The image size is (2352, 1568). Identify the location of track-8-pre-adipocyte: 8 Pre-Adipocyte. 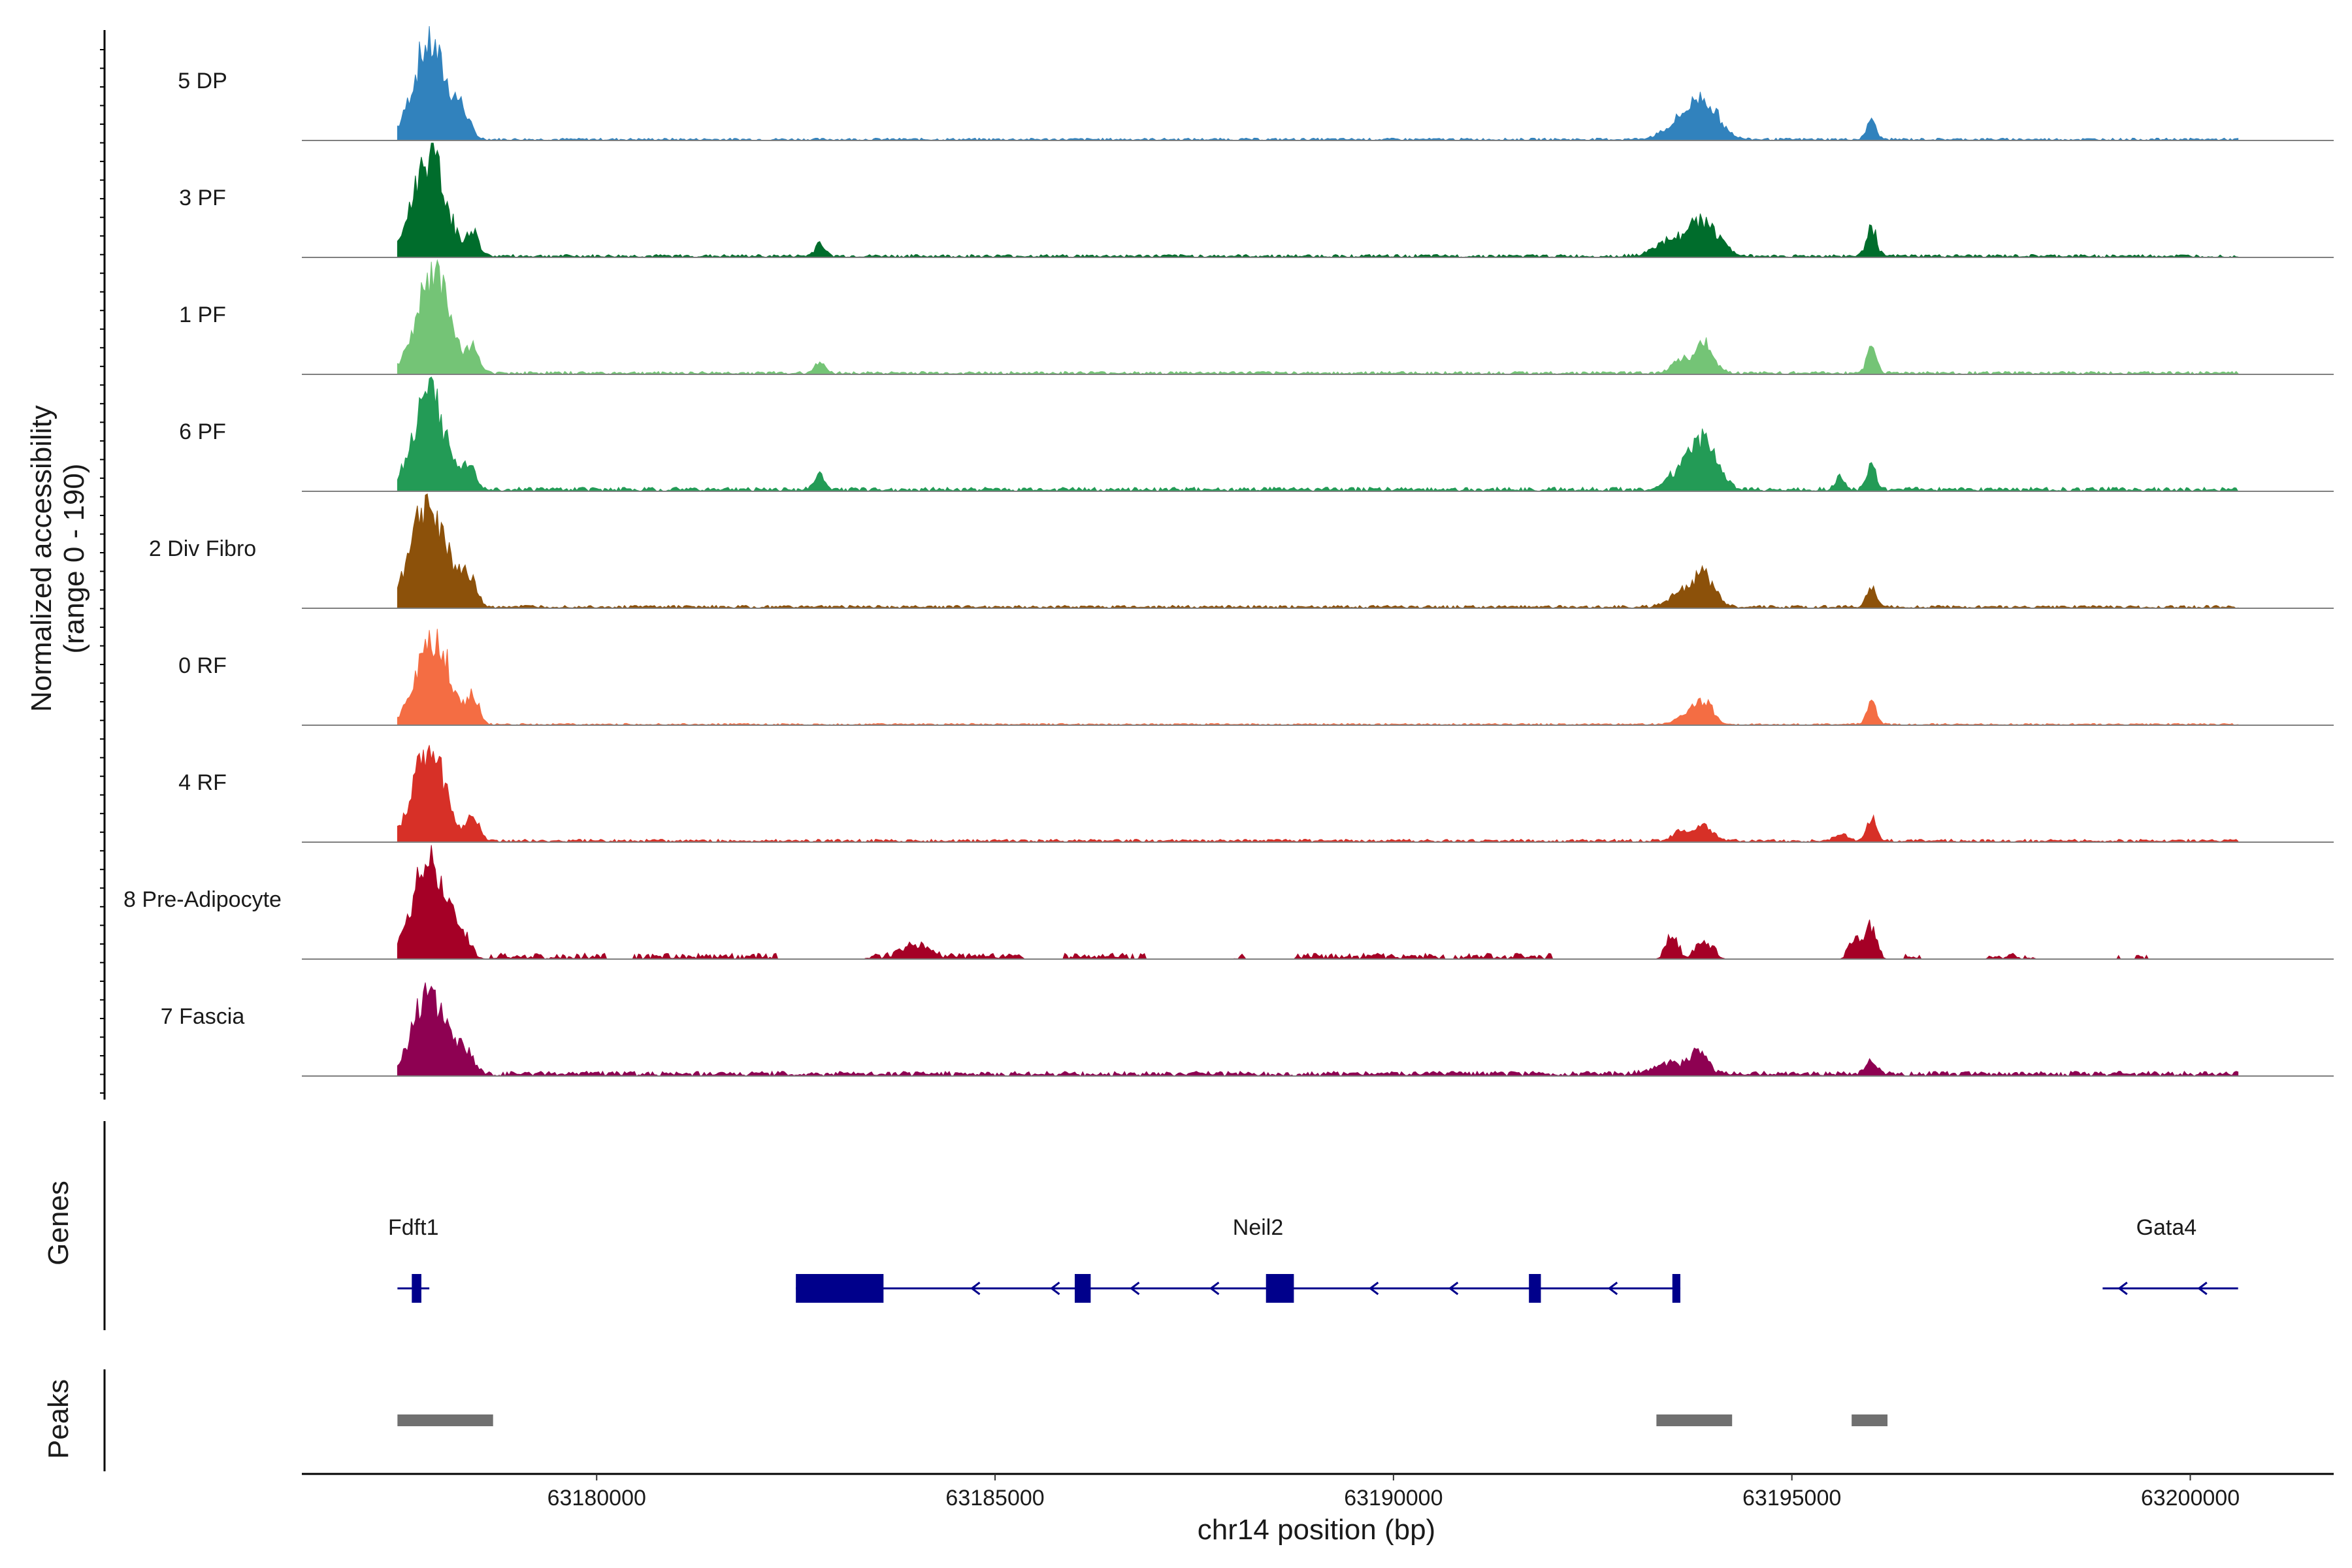
(1228, 902).